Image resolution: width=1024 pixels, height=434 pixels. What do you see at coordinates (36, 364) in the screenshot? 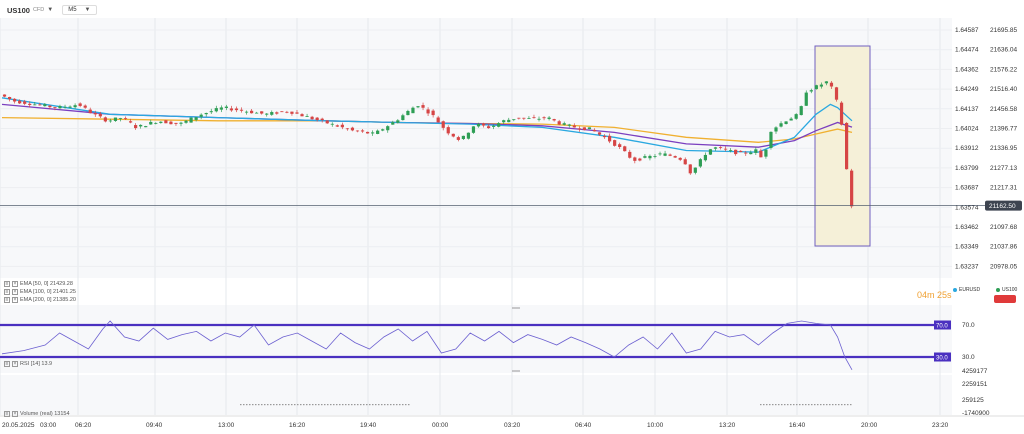
I see `legend-rsi-label: RSI [14] 13.9` at bounding box center [36, 364].